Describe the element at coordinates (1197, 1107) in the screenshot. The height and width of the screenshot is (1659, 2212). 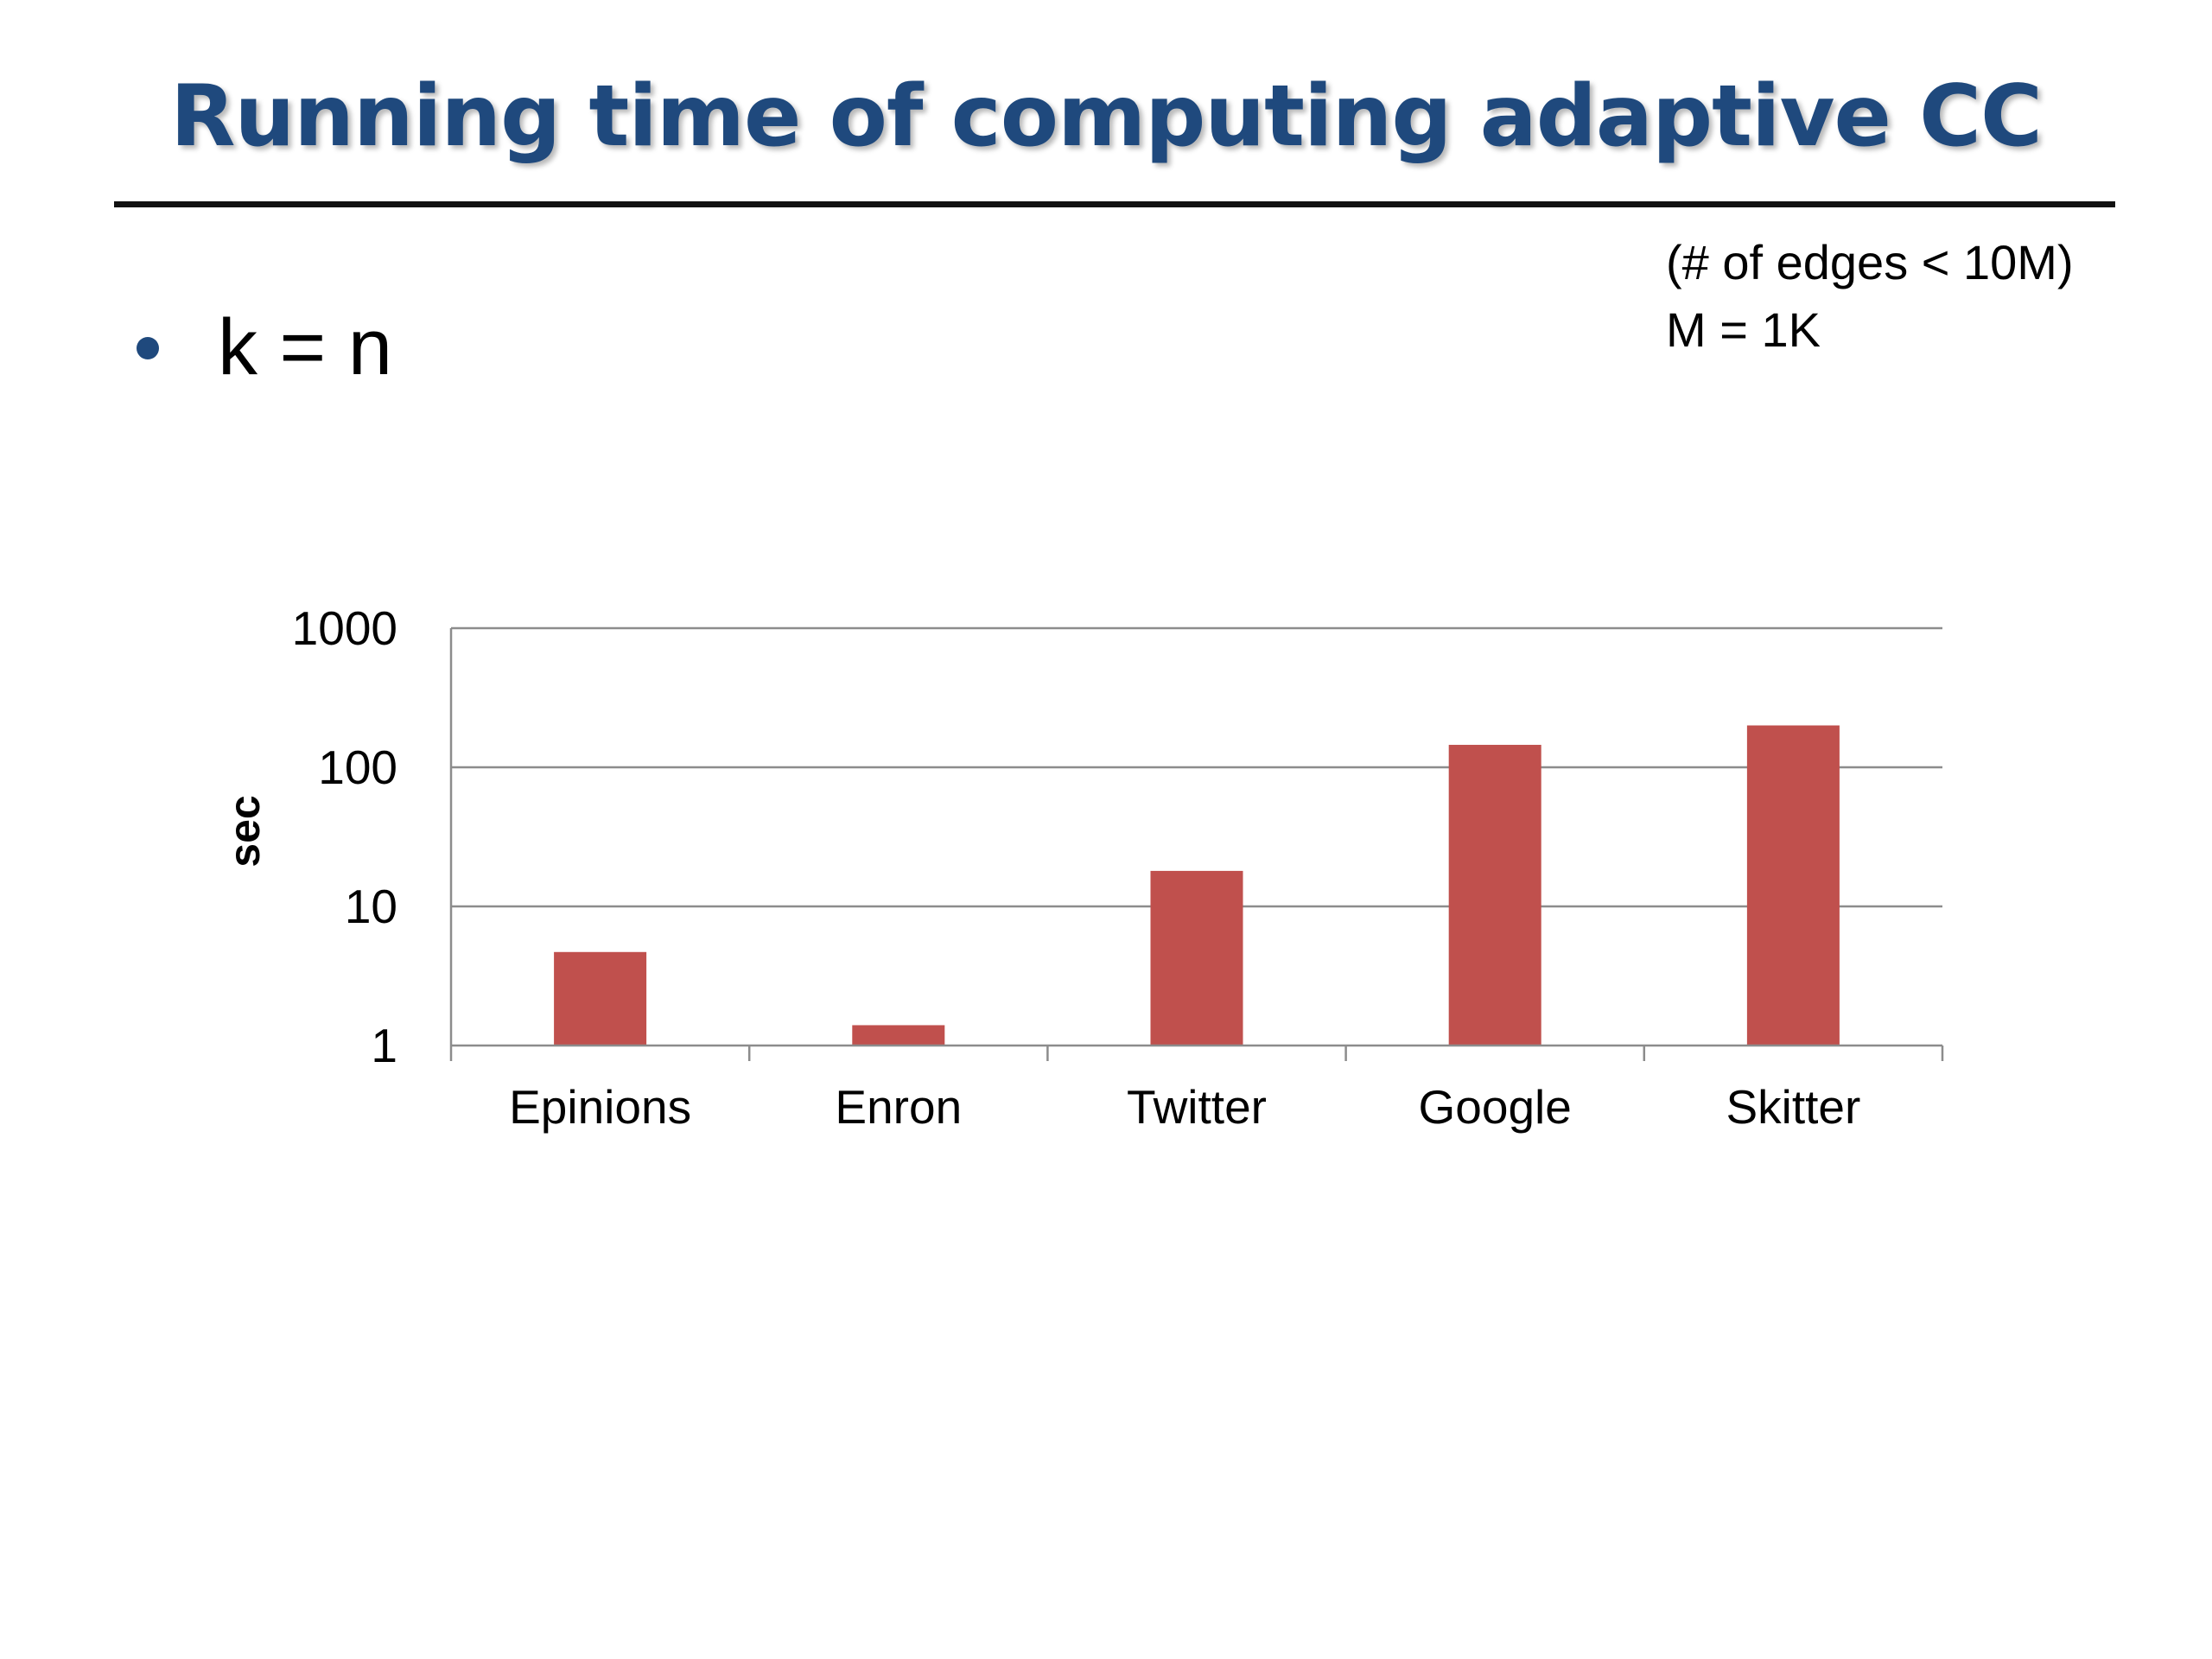
I see `x-tick-label: Twitter` at that location.